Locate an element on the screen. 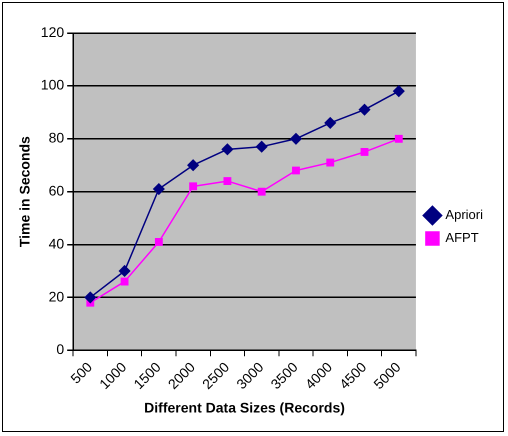  x-tick-label: 500 is located at coordinates (81, 372).